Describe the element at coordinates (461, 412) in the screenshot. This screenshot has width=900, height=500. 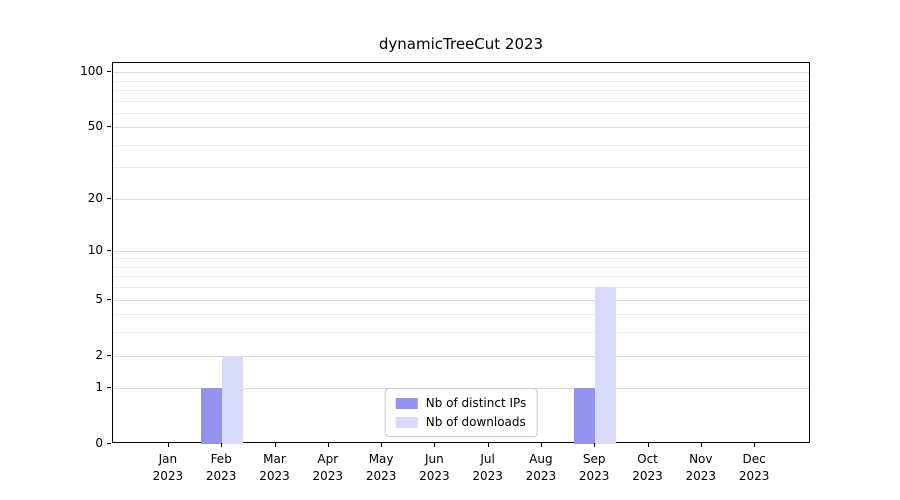
I see `legend: Nb of distinct IPs Nb of downloads` at that location.